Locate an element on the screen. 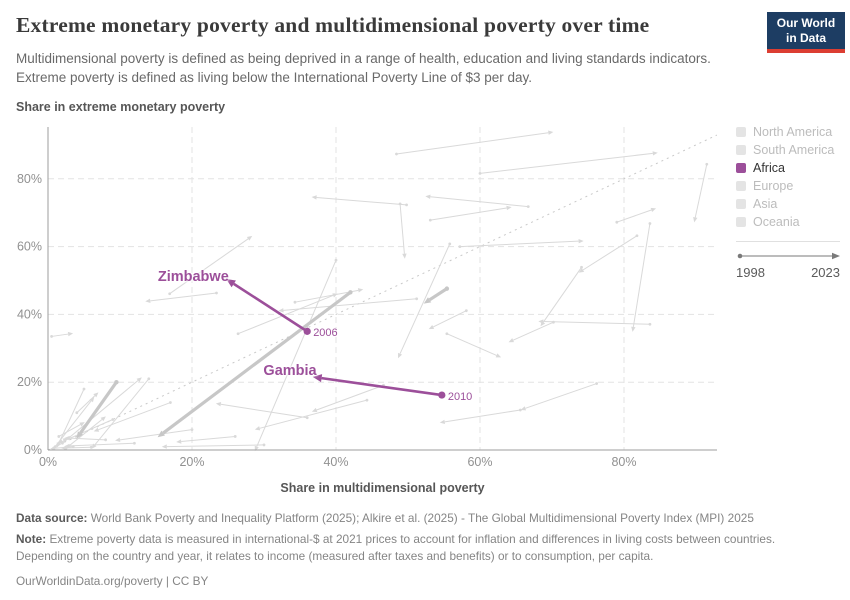 Image resolution: width=850 pixels, height=600 pixels. legend-item-north-america: North America is located at coordinates (790, 132).